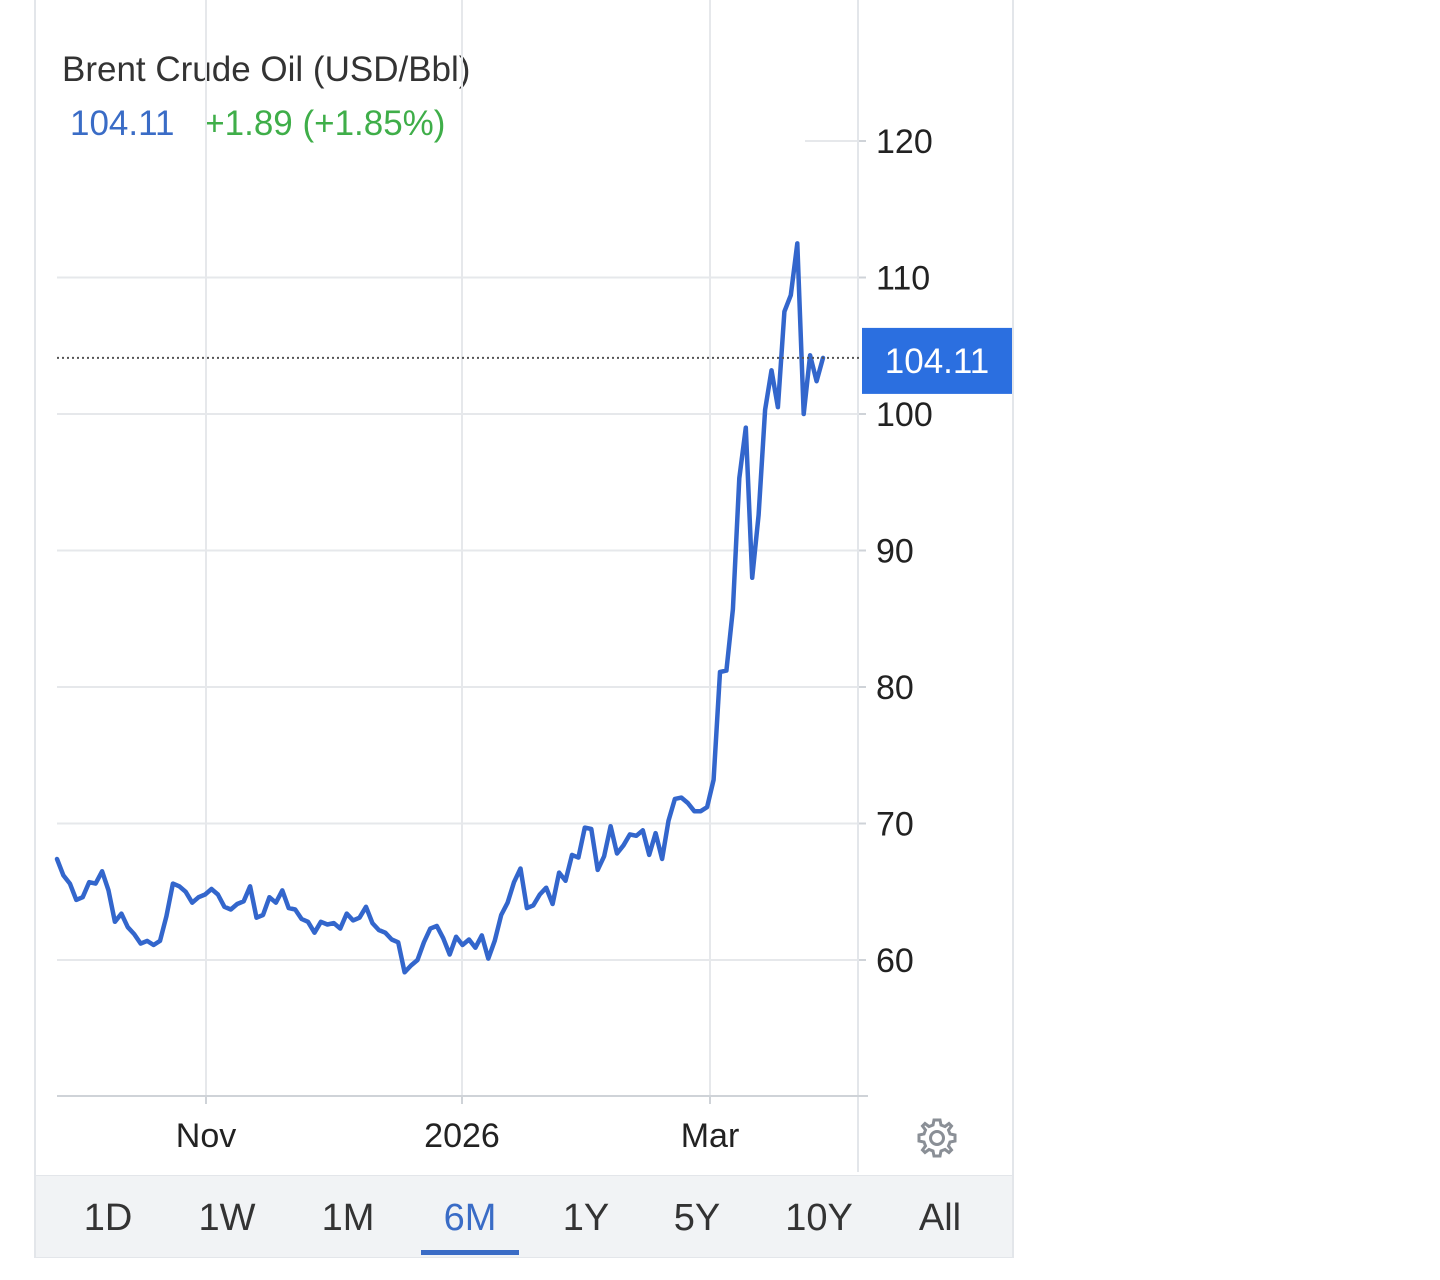 The height and width of the screenshot is (1280, 1440). Describe the element at coordinates (122, 123) in the screenshot. I see `last-price: 104.11` at that location.